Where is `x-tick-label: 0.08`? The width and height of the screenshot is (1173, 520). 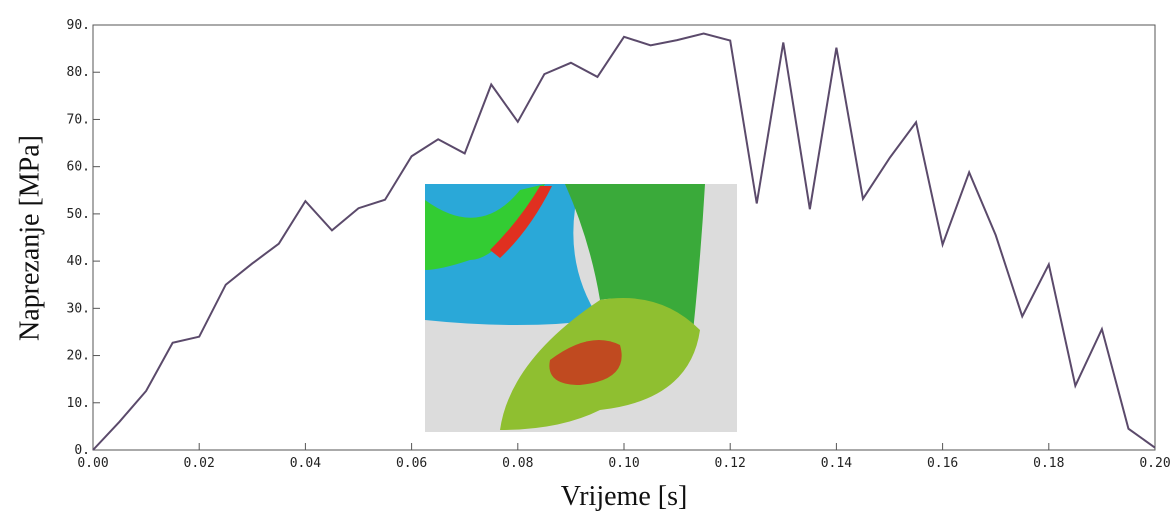
x-tick-label: 0.08 is located at coordinates (517, 463).